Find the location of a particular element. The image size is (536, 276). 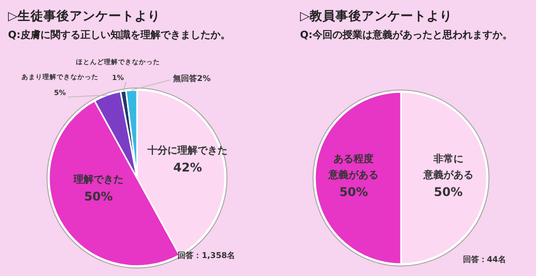

slice-label: 非常に意義がある is located at coordinates (448, 167).